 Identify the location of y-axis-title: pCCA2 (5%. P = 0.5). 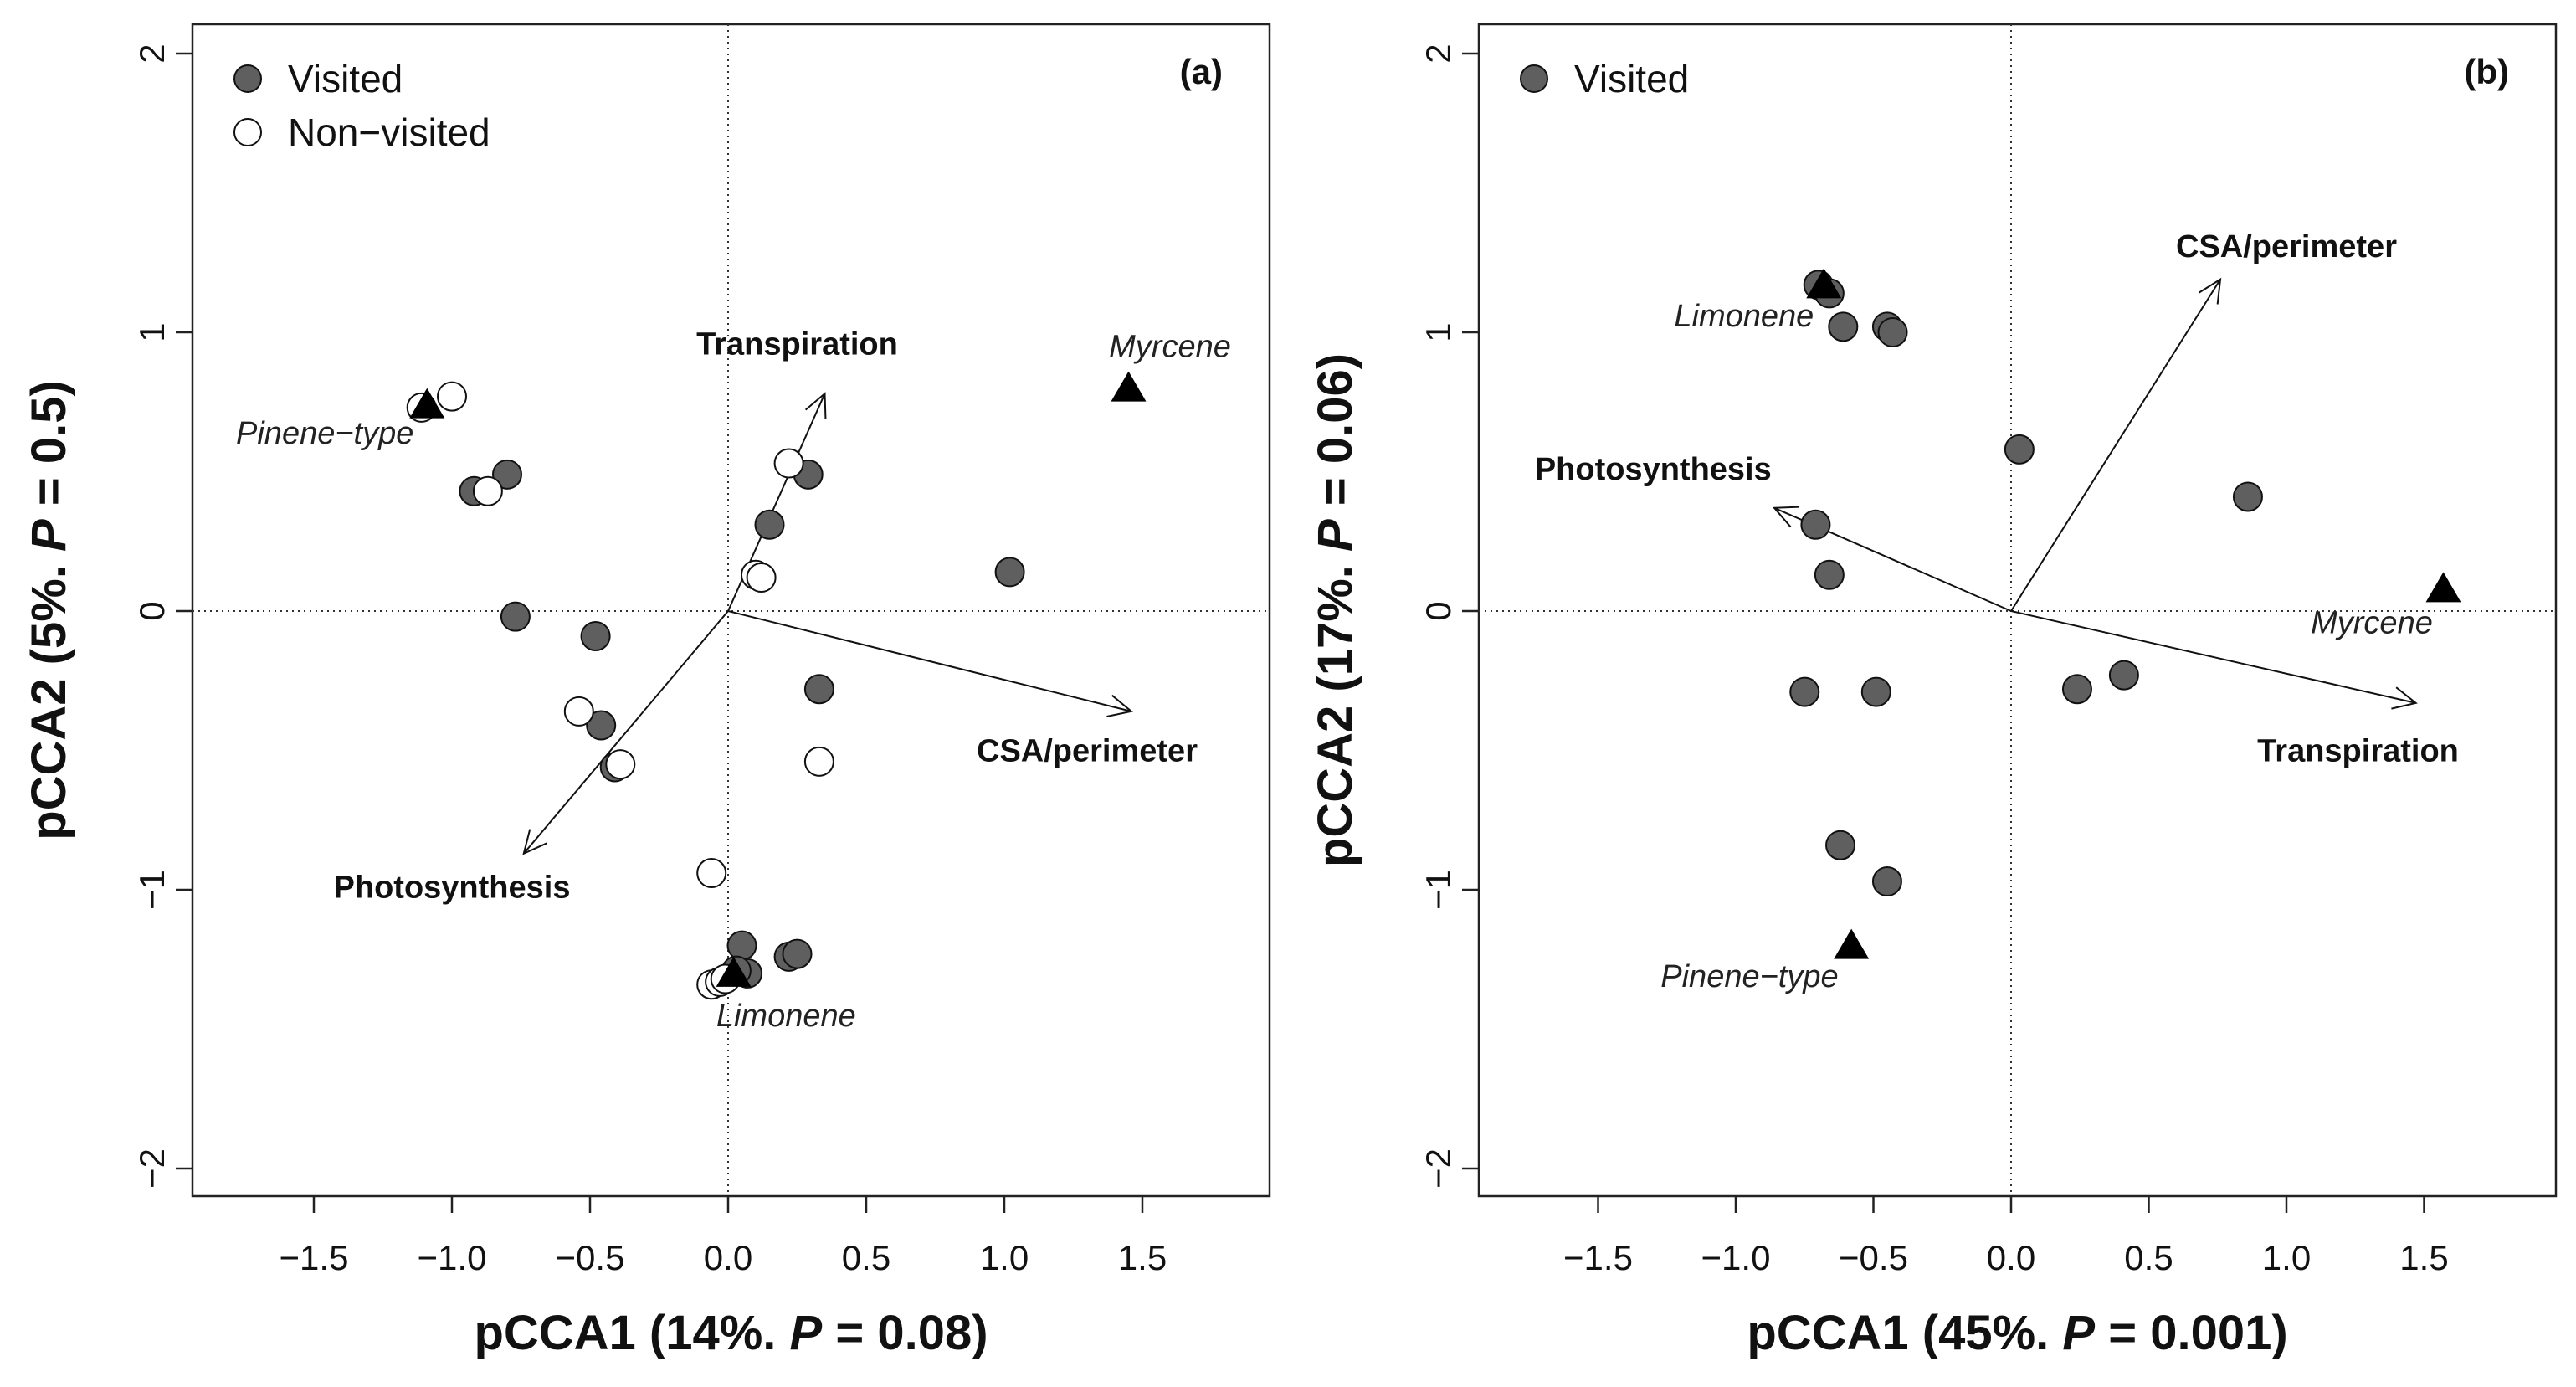
(49, 610).